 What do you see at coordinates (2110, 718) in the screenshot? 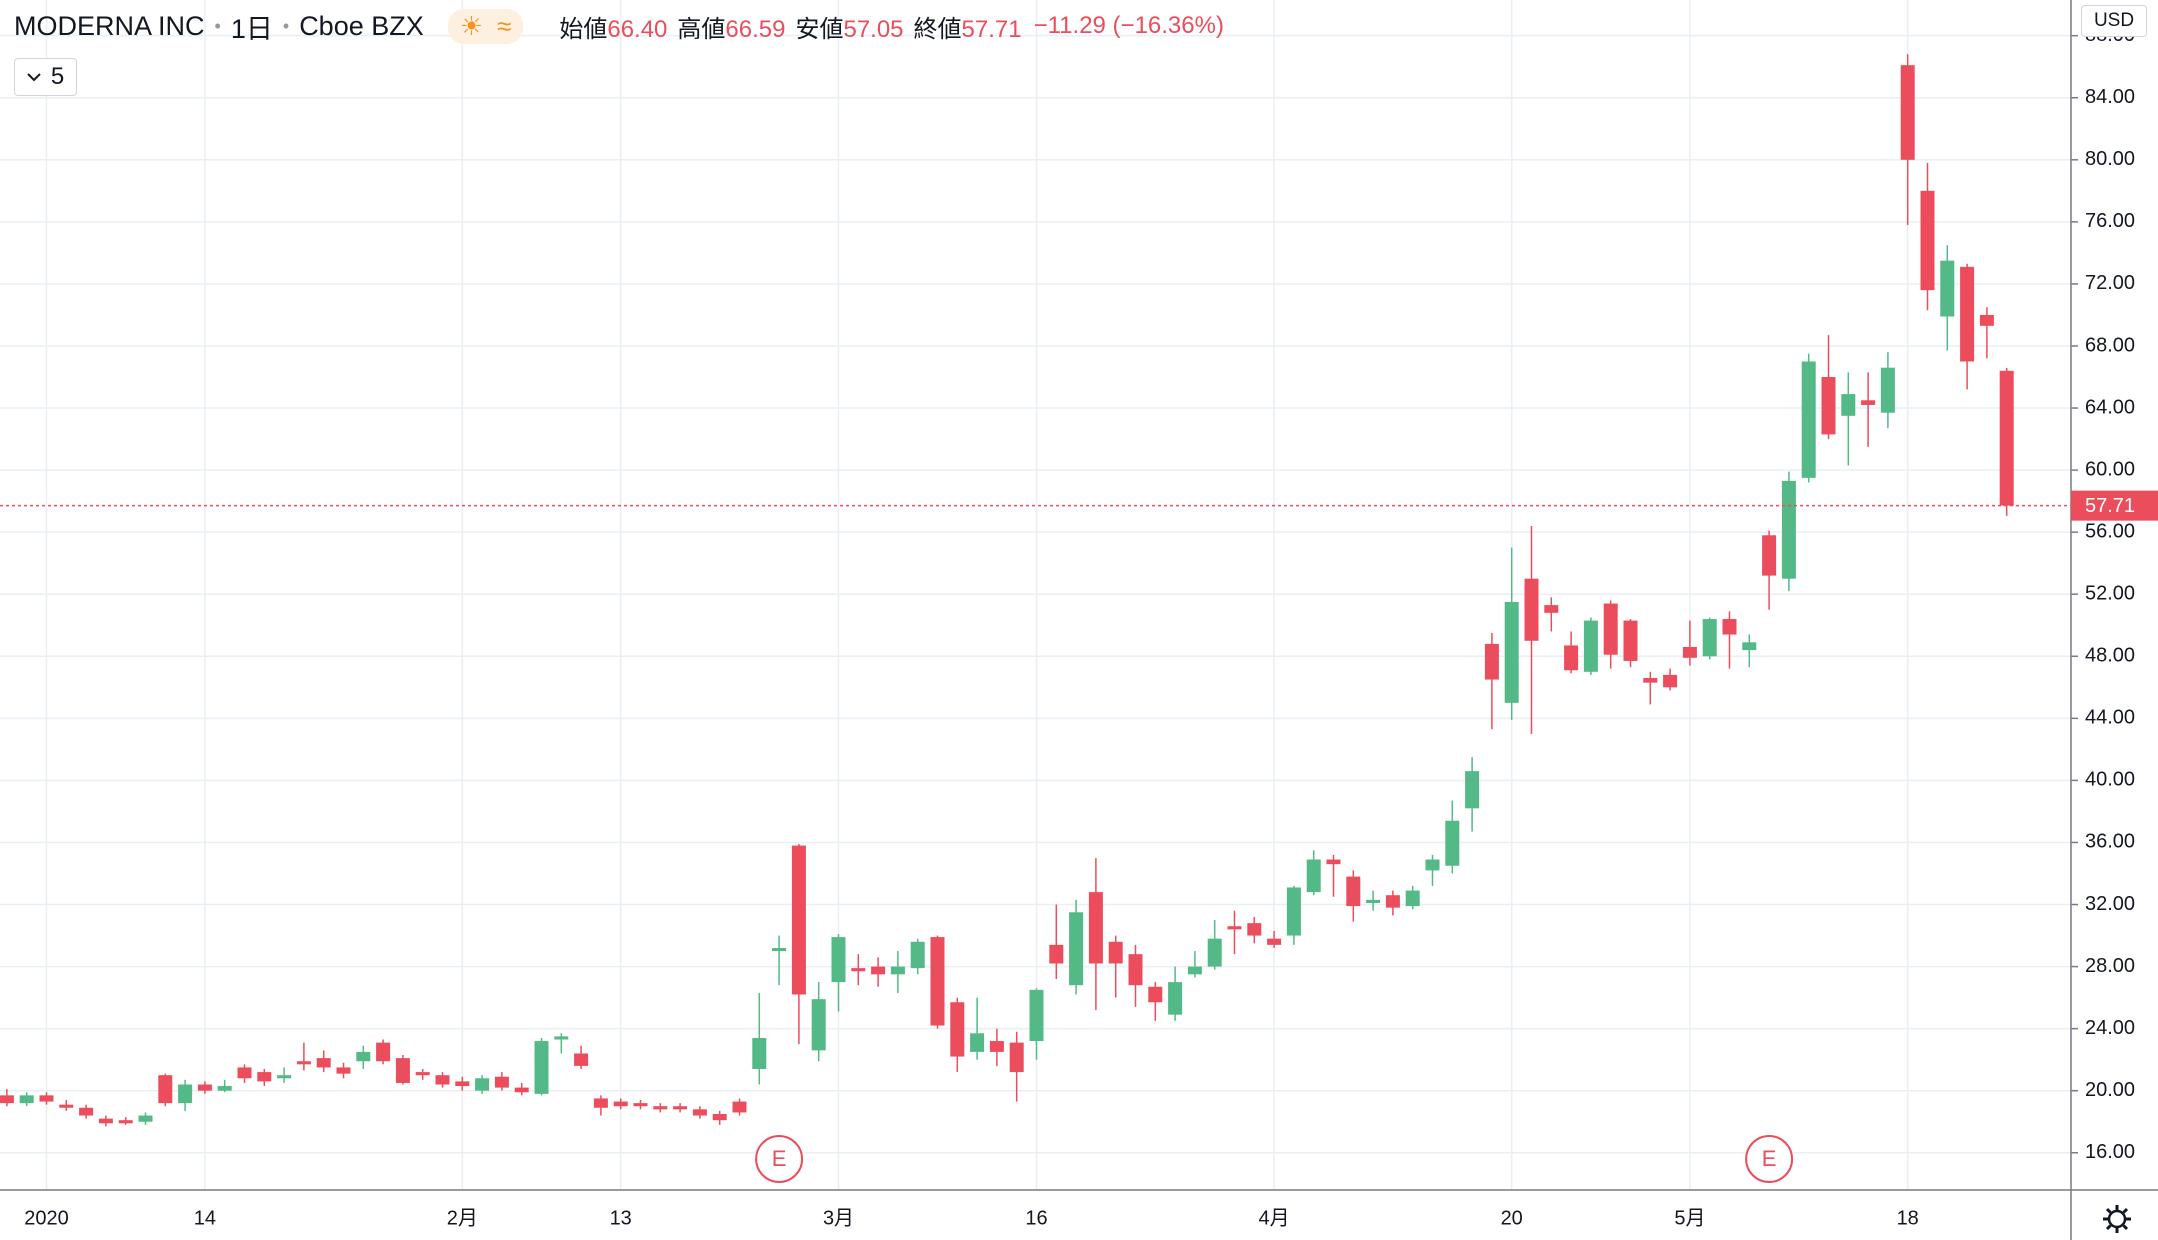
I see `y-tick-label: 44.00` at bounding box center [2110, 718].